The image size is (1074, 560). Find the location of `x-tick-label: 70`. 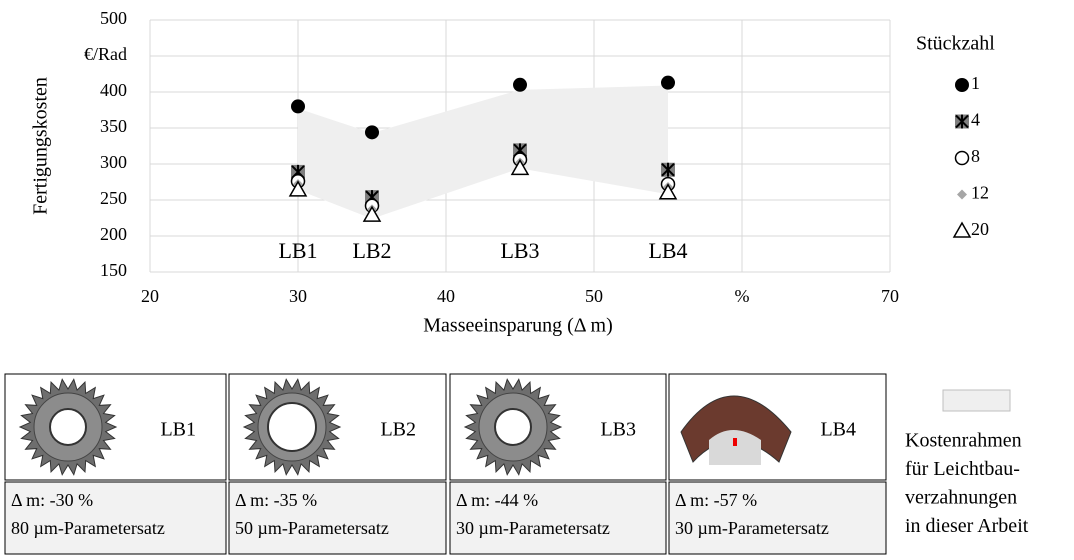

x-tick-label: 70 is located at coordinates (890, 296).